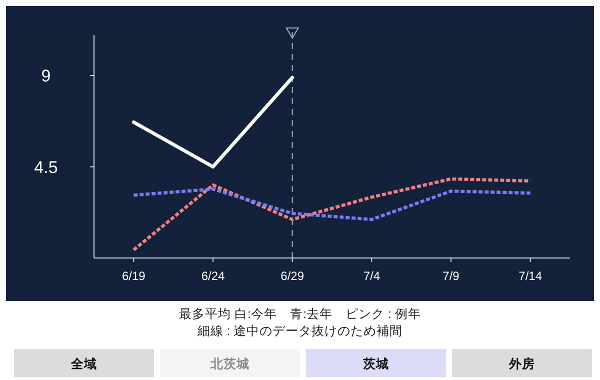 Image resolution: width=600 pixels, height=380 pixels. I want to click on x-tick-label: 7/9, so click(451, 276).